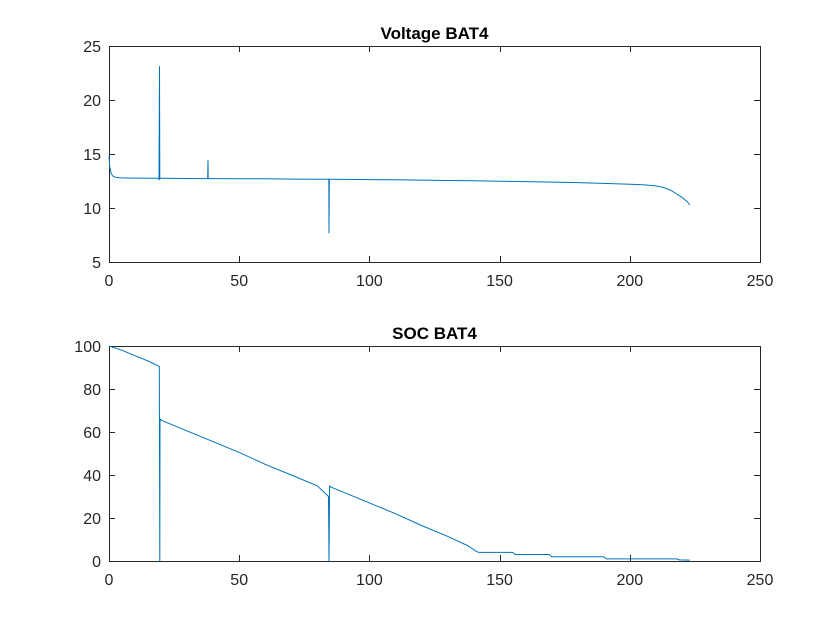 The width and height of the screenshot is (840, 630). What do you see at coordinates (96, 562) in the screenshot?
I see `y-tick-label: 0` at bounding box center [96, 562].